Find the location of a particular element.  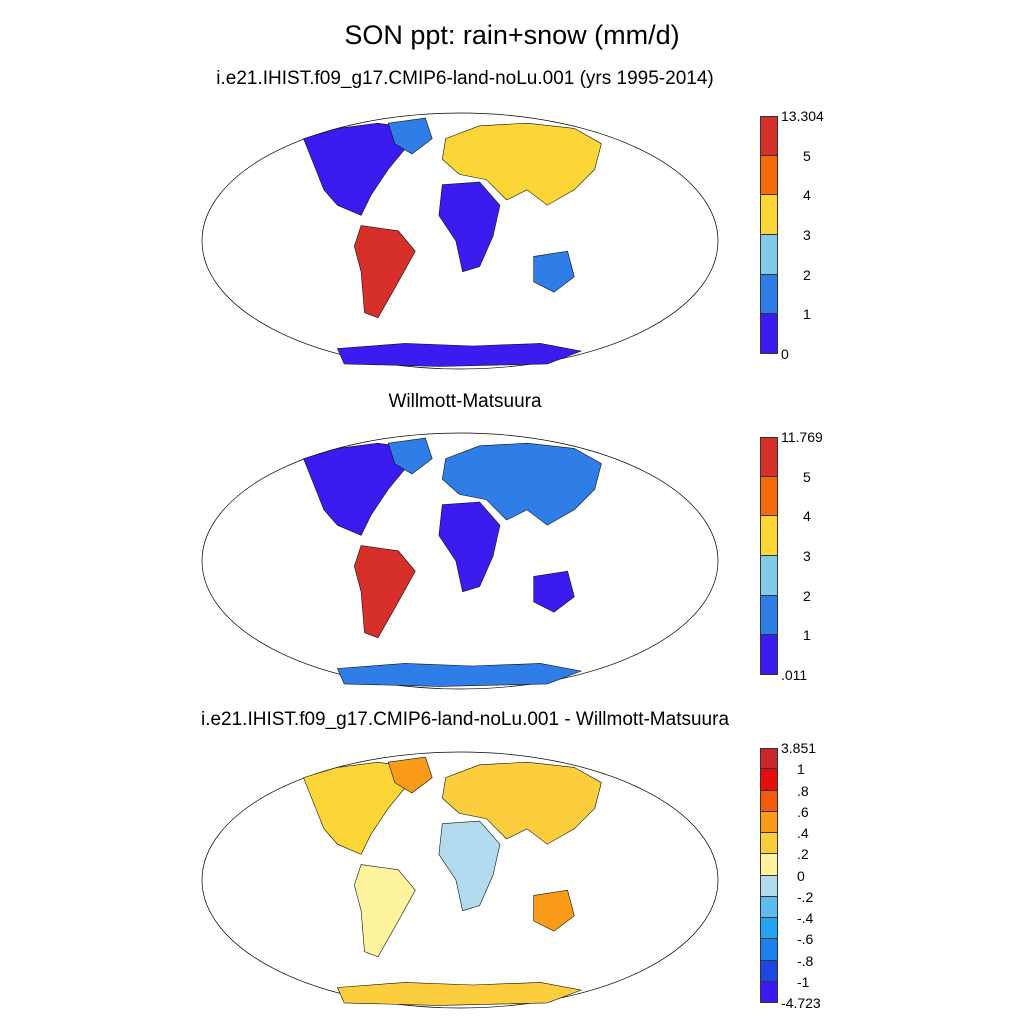

colorbar-tick-label: .2 is located at coordinates (803, 854).